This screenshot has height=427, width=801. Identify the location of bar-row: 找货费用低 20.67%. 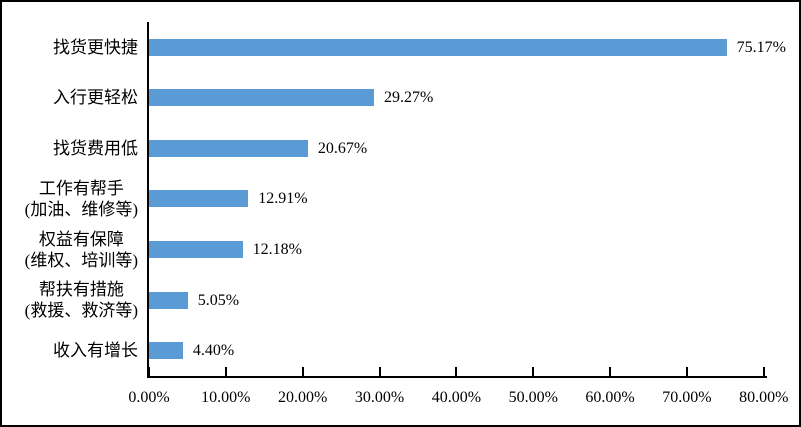
(400, 148).